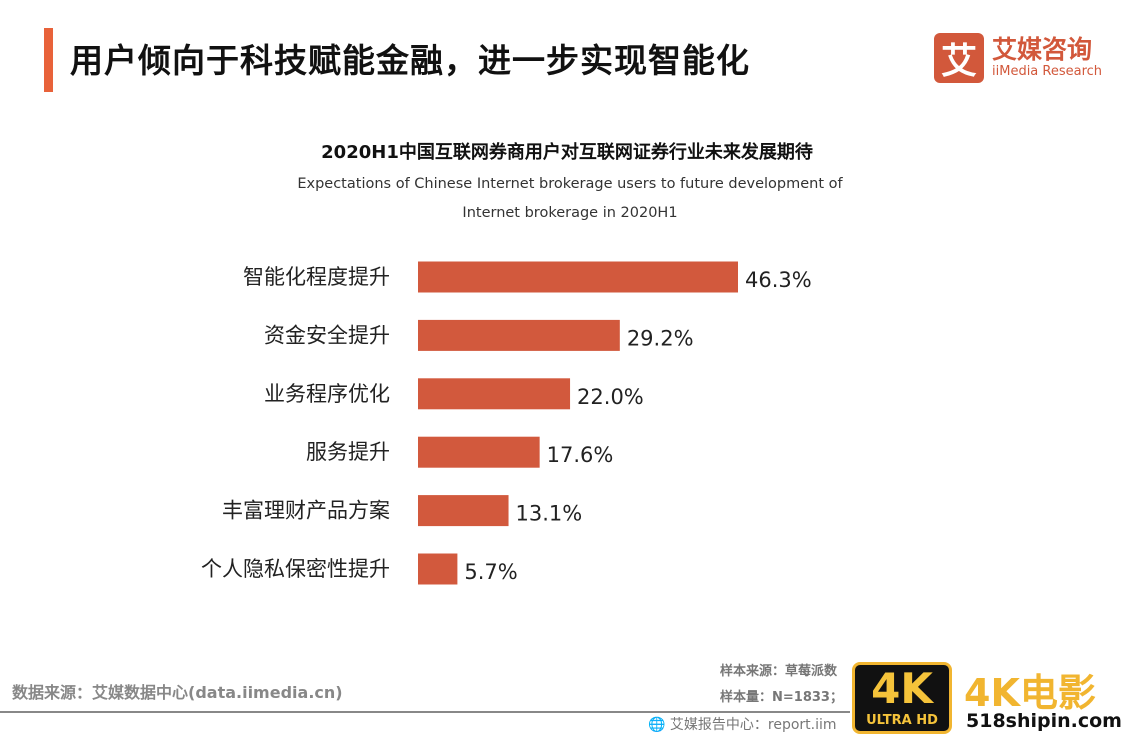 This screenshot has width=1134, height=737. Describe the element at coordinates (306, 511) in the screenshot. I see `category-label: 丰富理财产品方案` at that location.